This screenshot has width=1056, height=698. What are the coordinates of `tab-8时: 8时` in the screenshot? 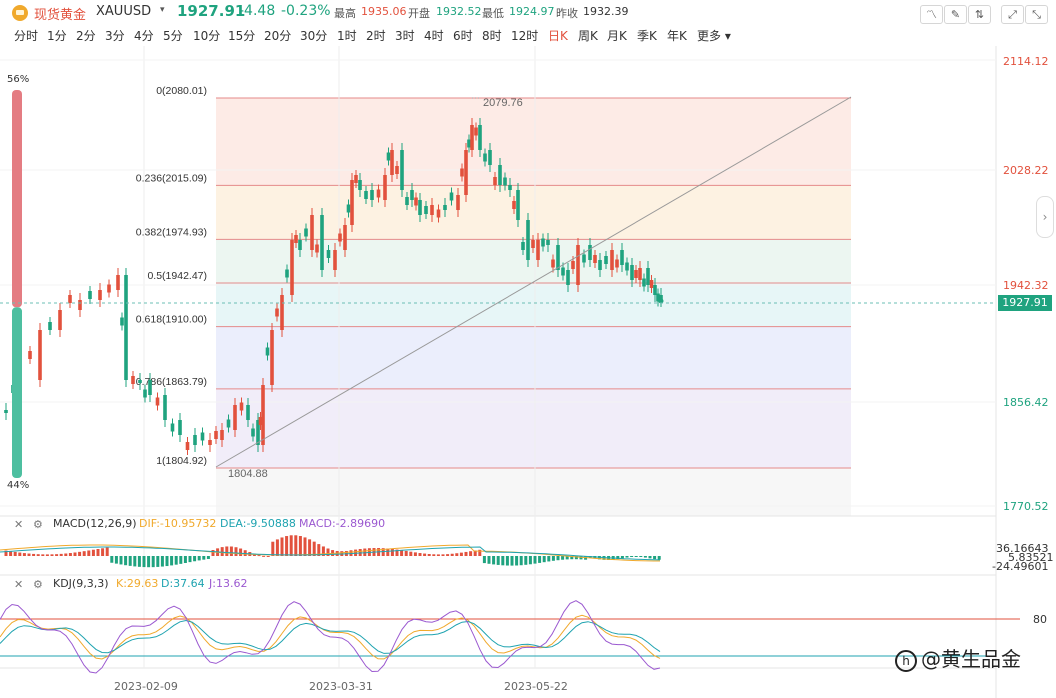 It's located at (492, 36).